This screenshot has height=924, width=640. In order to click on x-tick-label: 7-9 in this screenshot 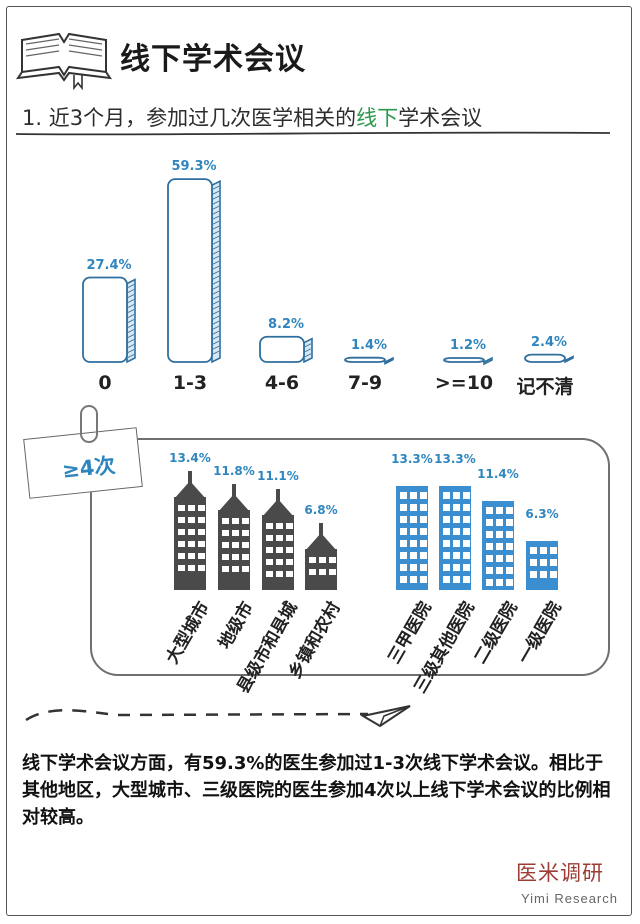, I will do `click(365, 383)`.